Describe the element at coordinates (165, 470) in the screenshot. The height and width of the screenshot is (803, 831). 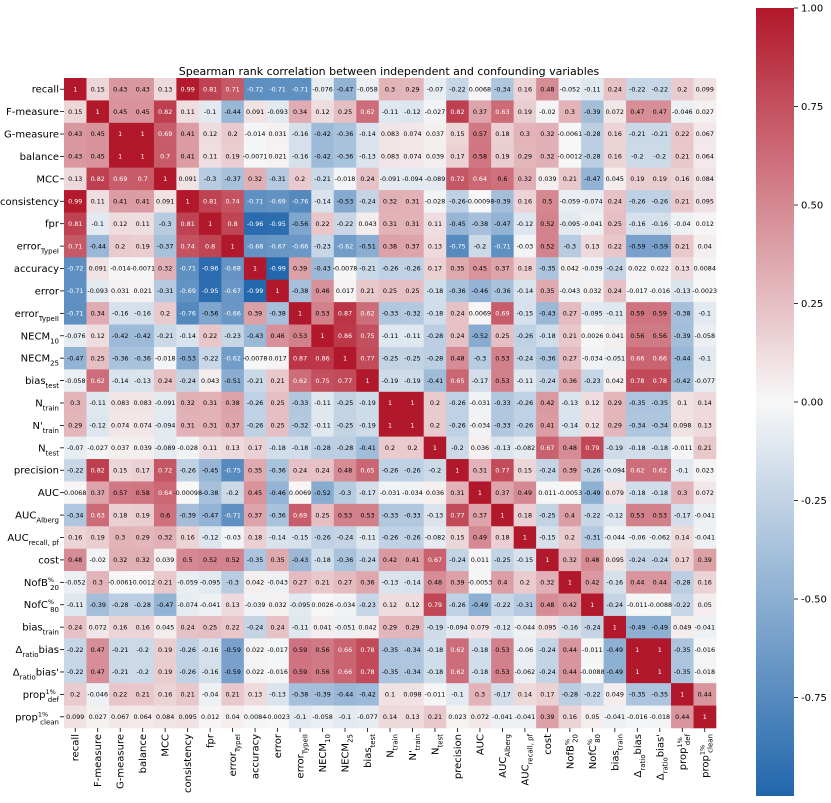
I see `cell-value-label: 0.72` at that location.